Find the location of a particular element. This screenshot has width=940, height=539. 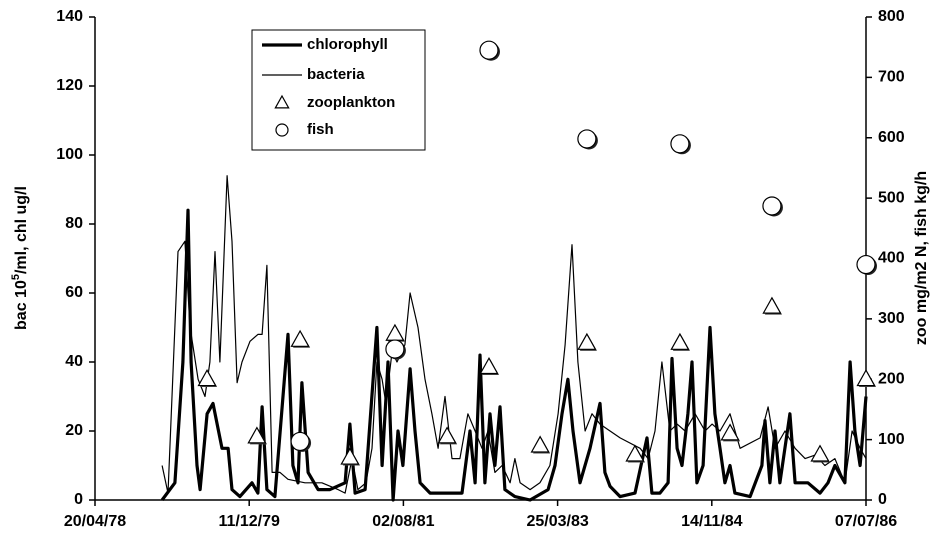

y2-axis-label: zoo mg/m2 N, fish kg/h is located at coordinates (921, 258).